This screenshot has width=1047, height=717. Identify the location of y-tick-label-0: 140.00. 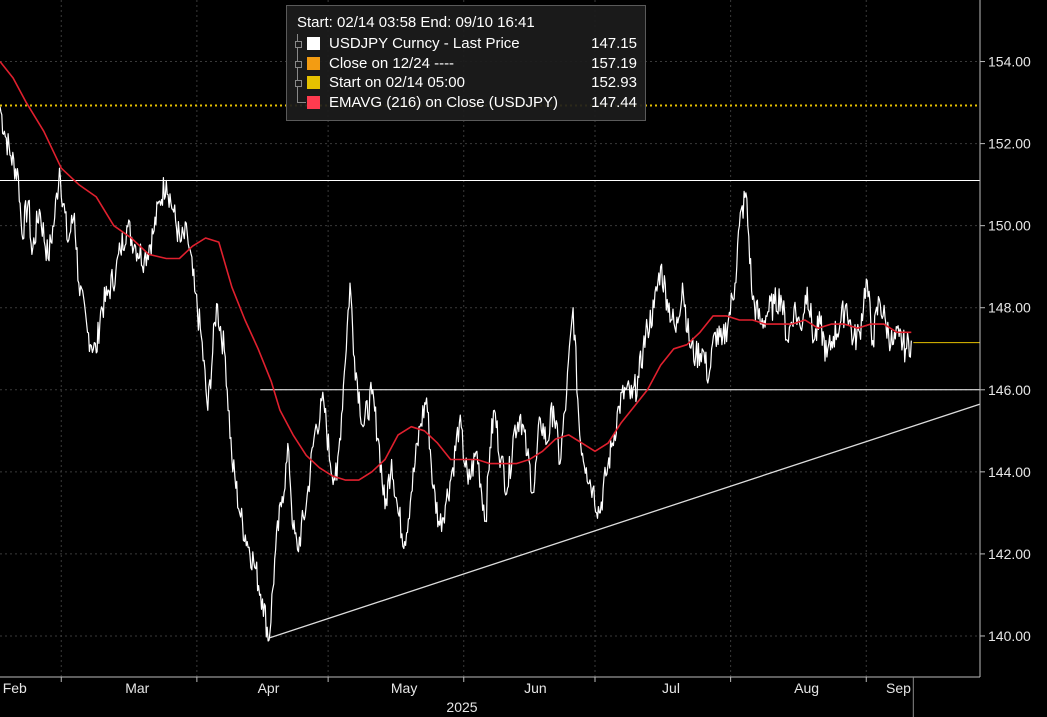
(1009, 636).